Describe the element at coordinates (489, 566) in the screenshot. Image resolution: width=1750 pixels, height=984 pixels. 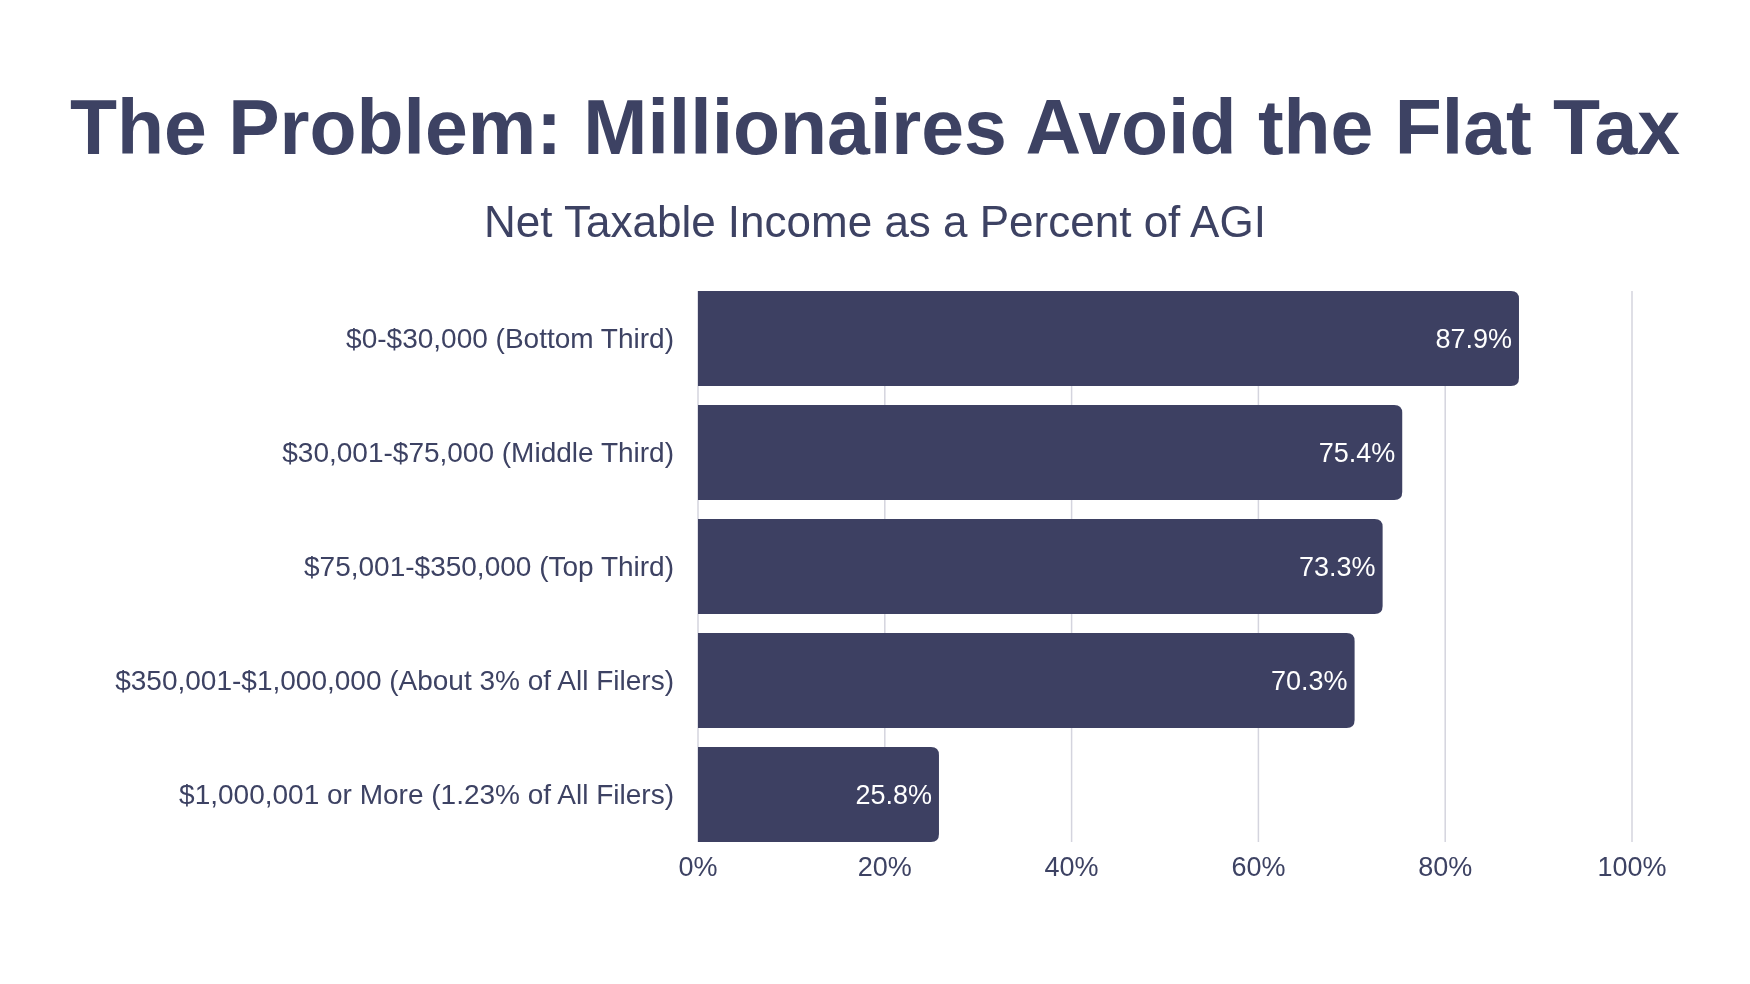
I see `y-tick-label: $75,001-$350,000 (Top Third)` at that location.